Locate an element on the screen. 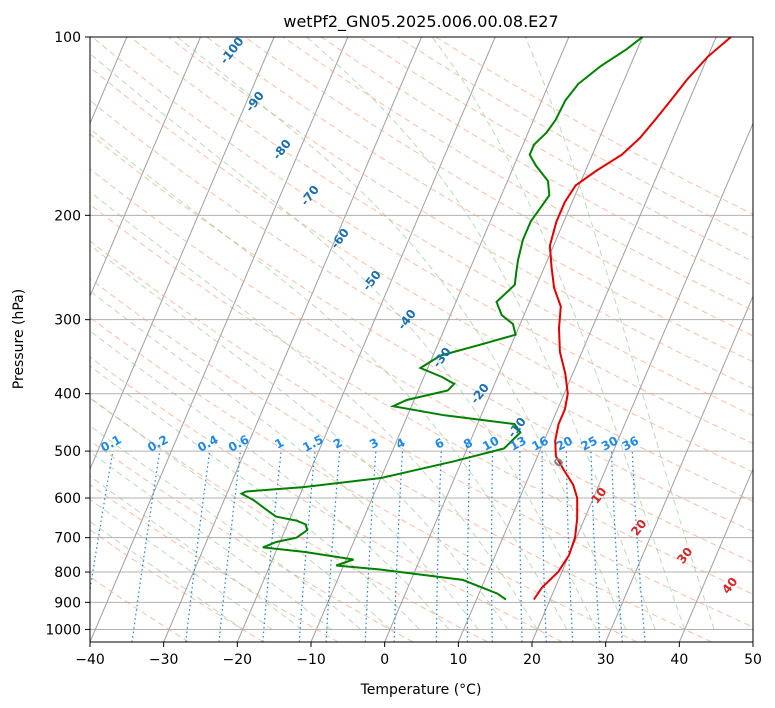 The height and width of the screenshot is (708, 775). y-tick-label: 200 is located at coordinates (67, 216).